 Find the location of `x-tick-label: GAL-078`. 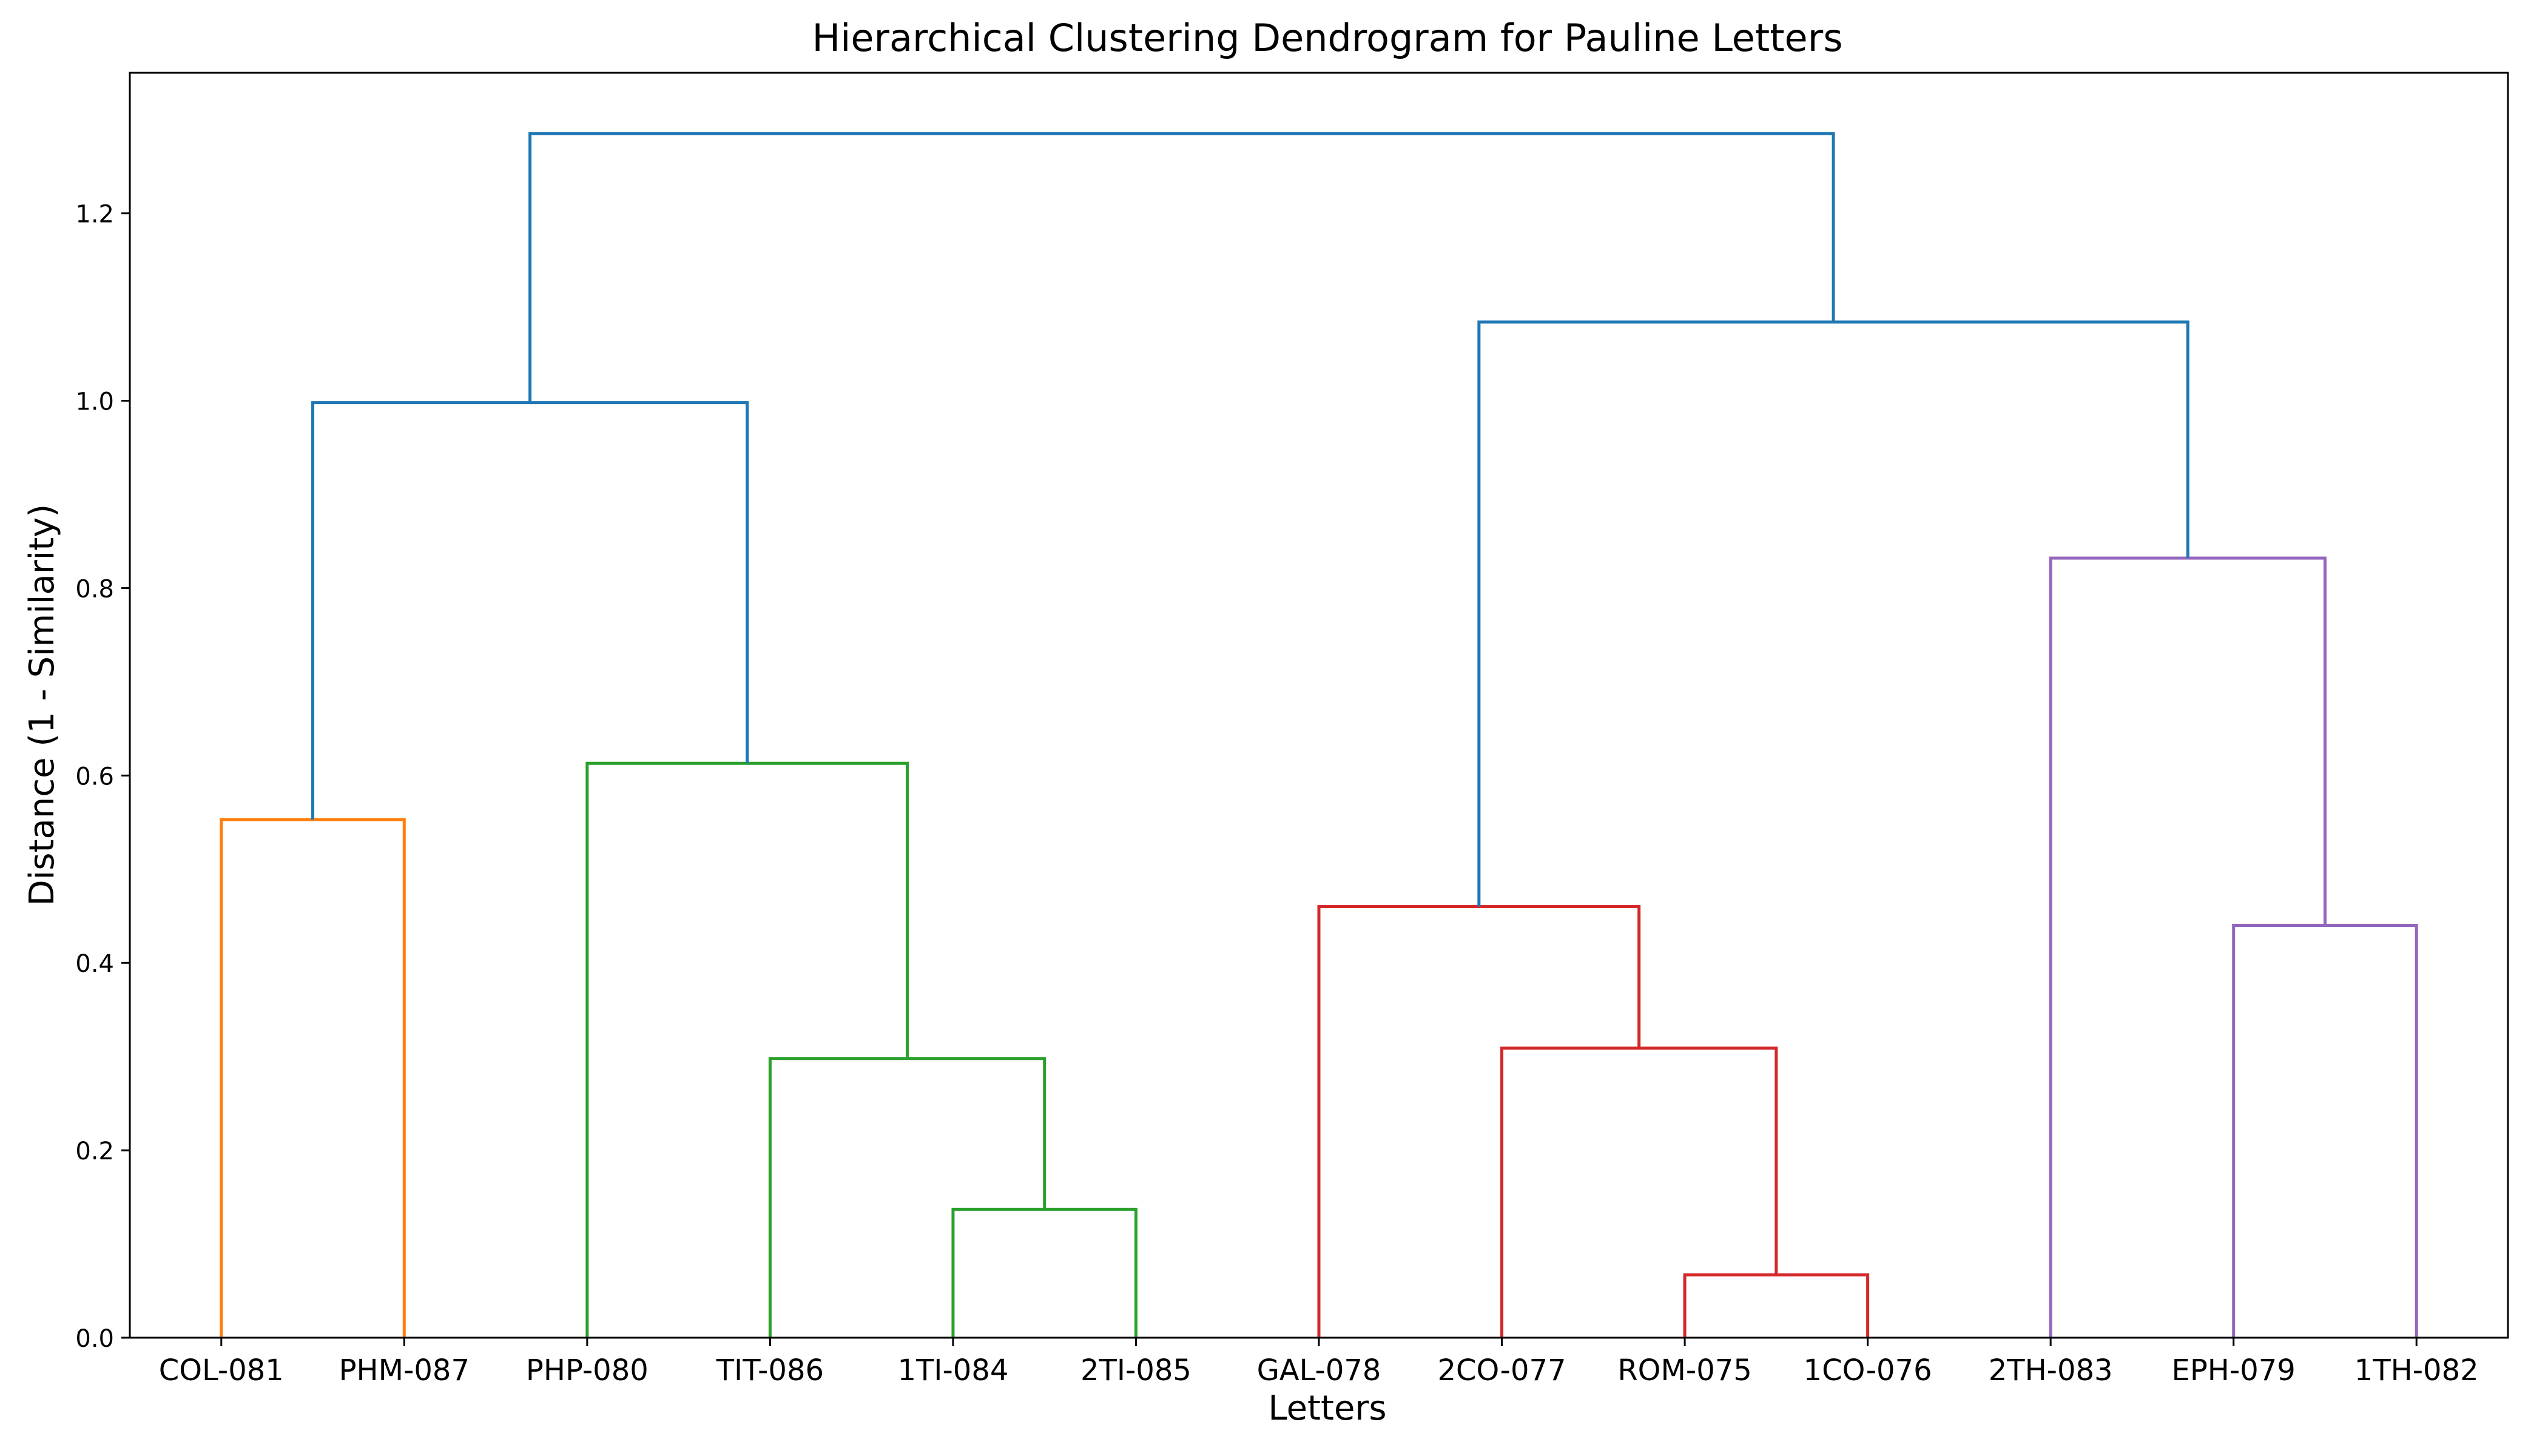

x-tick-label: GAL-078 is located at coordinates (1319, 1370).